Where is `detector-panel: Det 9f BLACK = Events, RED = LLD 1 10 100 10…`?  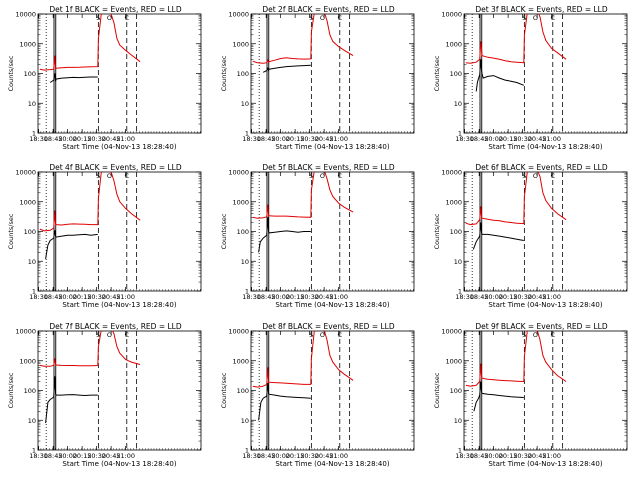 detector-panel: Det 9f BLACK = Events, RED = LLD 1 10 100 10… is located at coordinates (530, 395).